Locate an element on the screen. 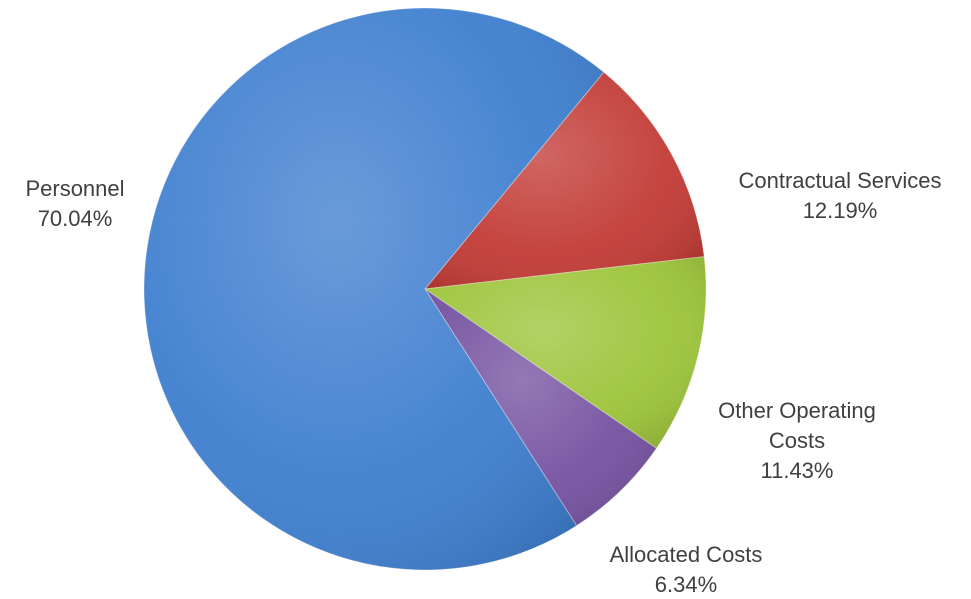 The width and height of the screenshot is (971, 599). data-label-other-operating-costs: Other Operating Costs 11.43% is located at coordinates (797, 440).